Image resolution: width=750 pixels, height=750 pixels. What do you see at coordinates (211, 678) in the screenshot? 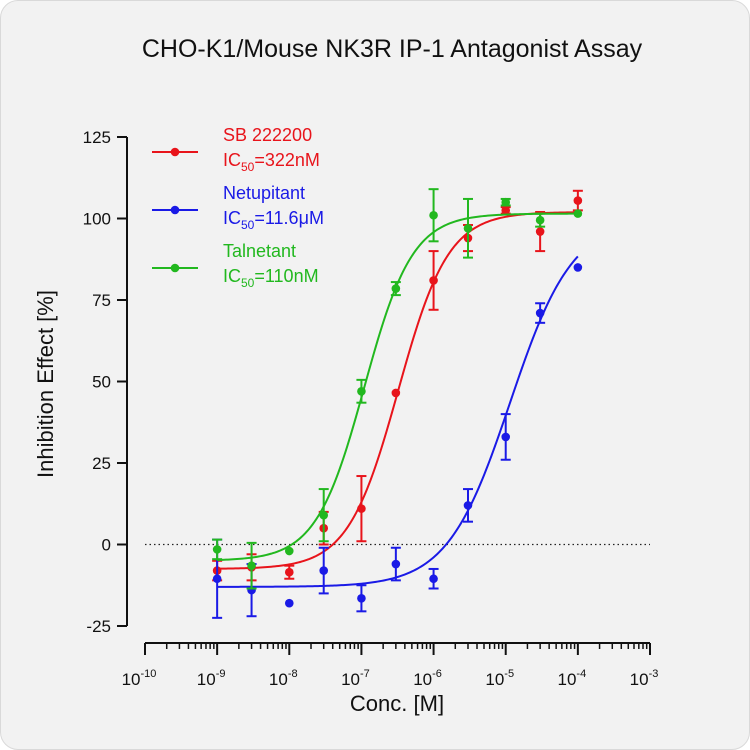
I see `x-tick-label: 10⁻⁹` at bounding box center [211, 678].